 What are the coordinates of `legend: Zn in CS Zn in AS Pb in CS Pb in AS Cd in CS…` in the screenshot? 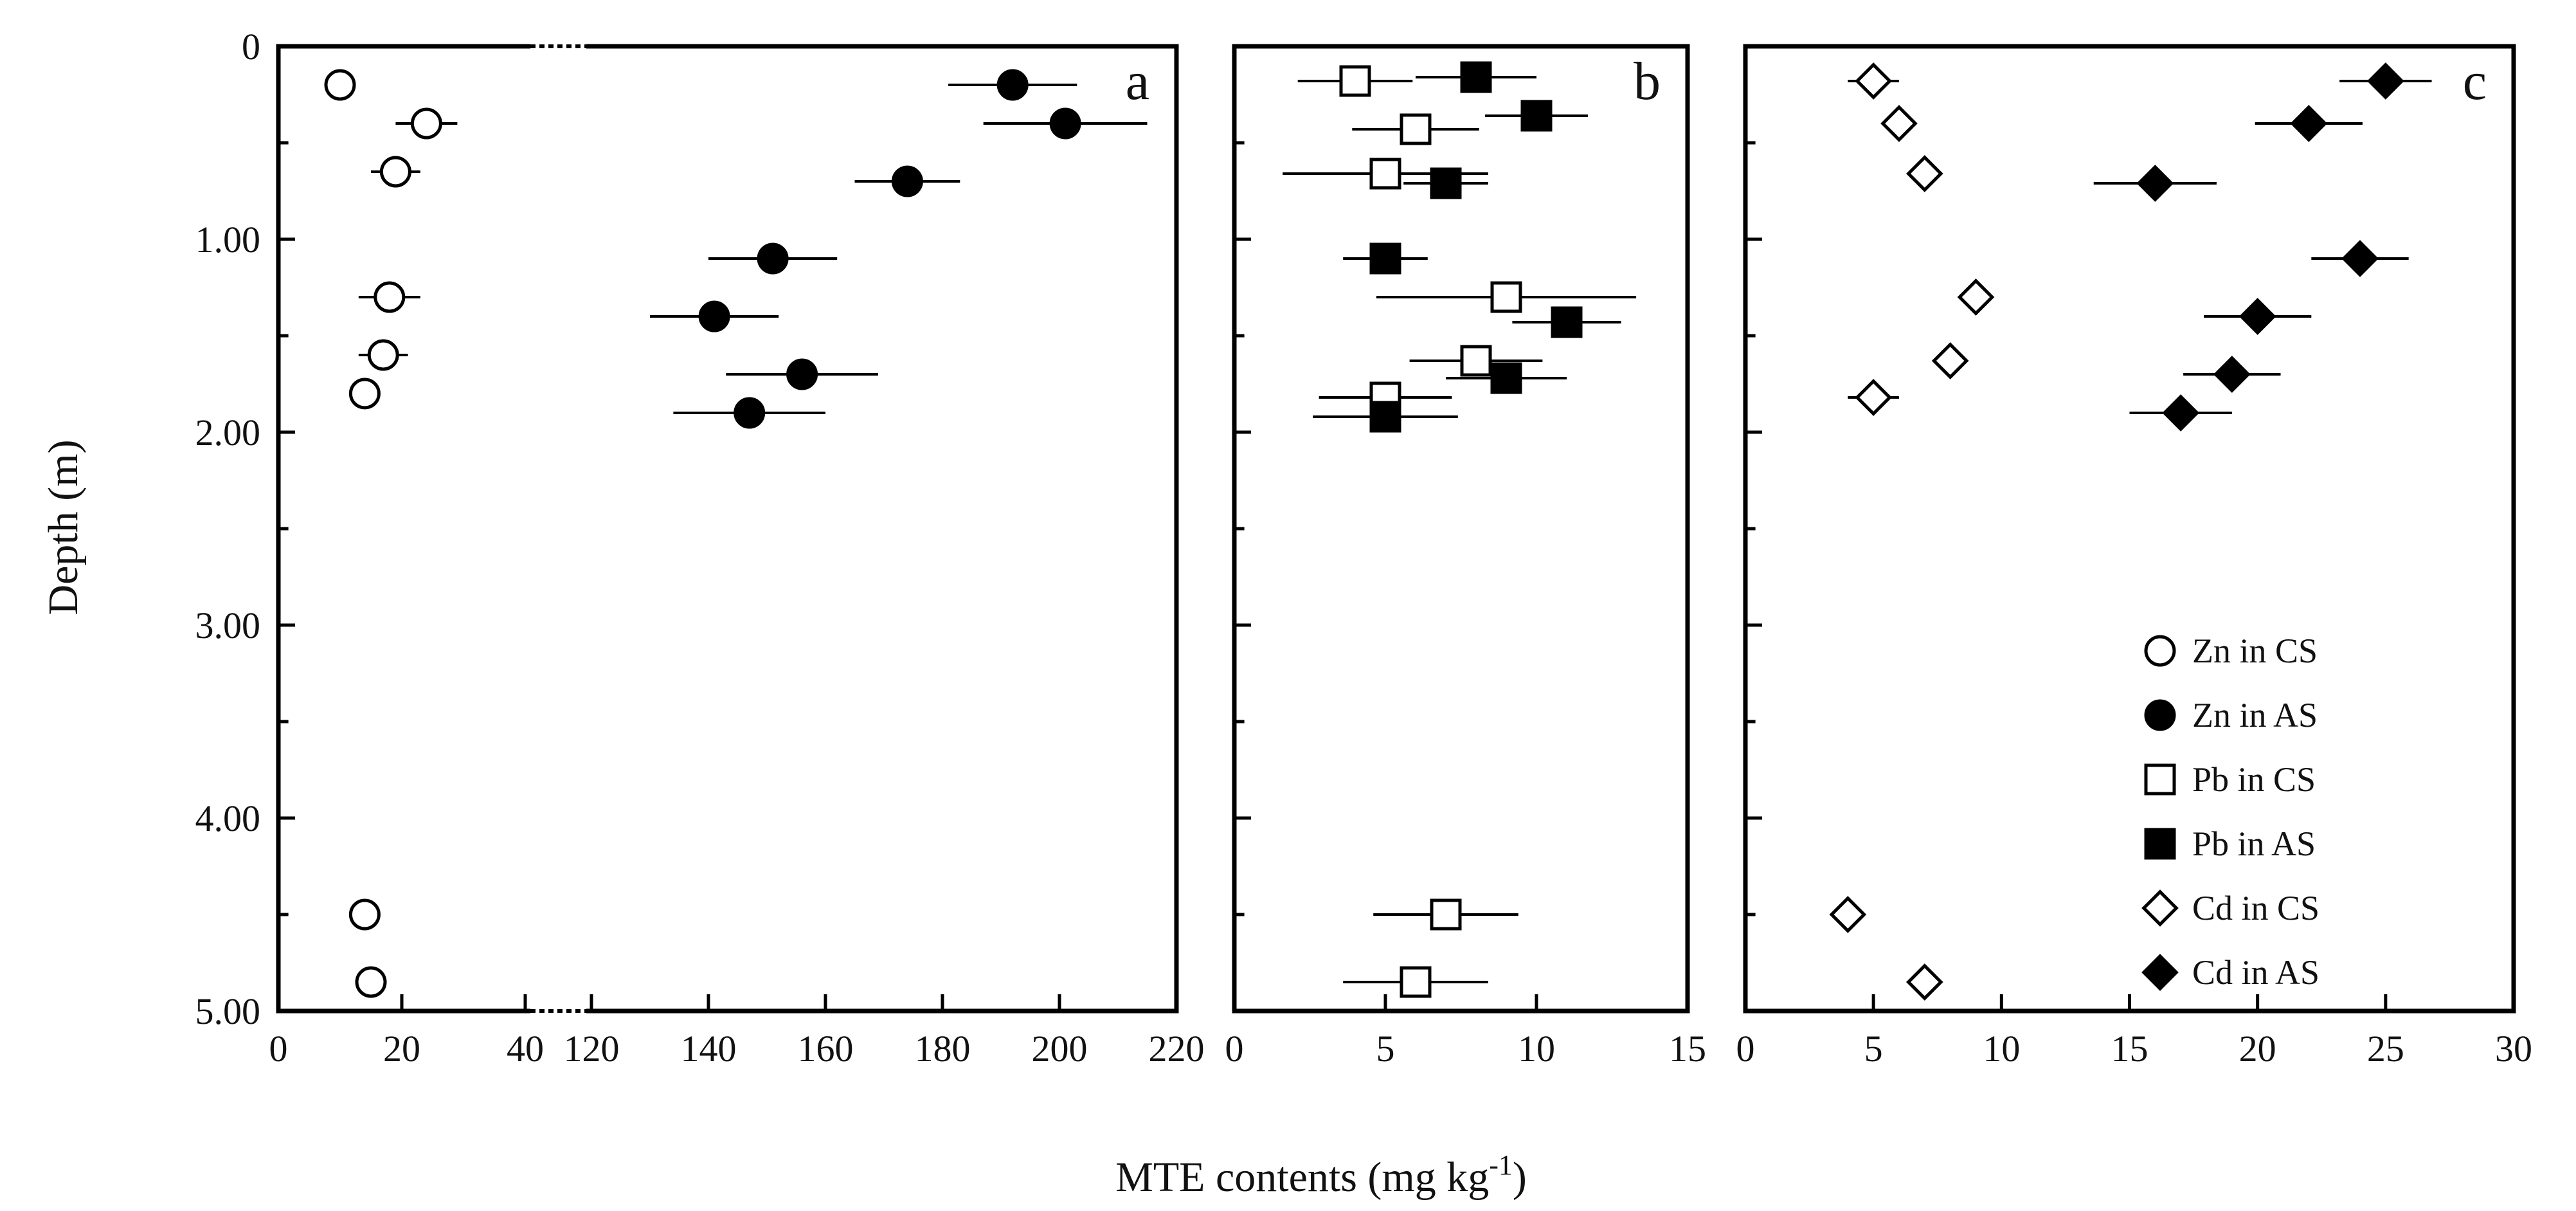 It's located at (2230, 812).